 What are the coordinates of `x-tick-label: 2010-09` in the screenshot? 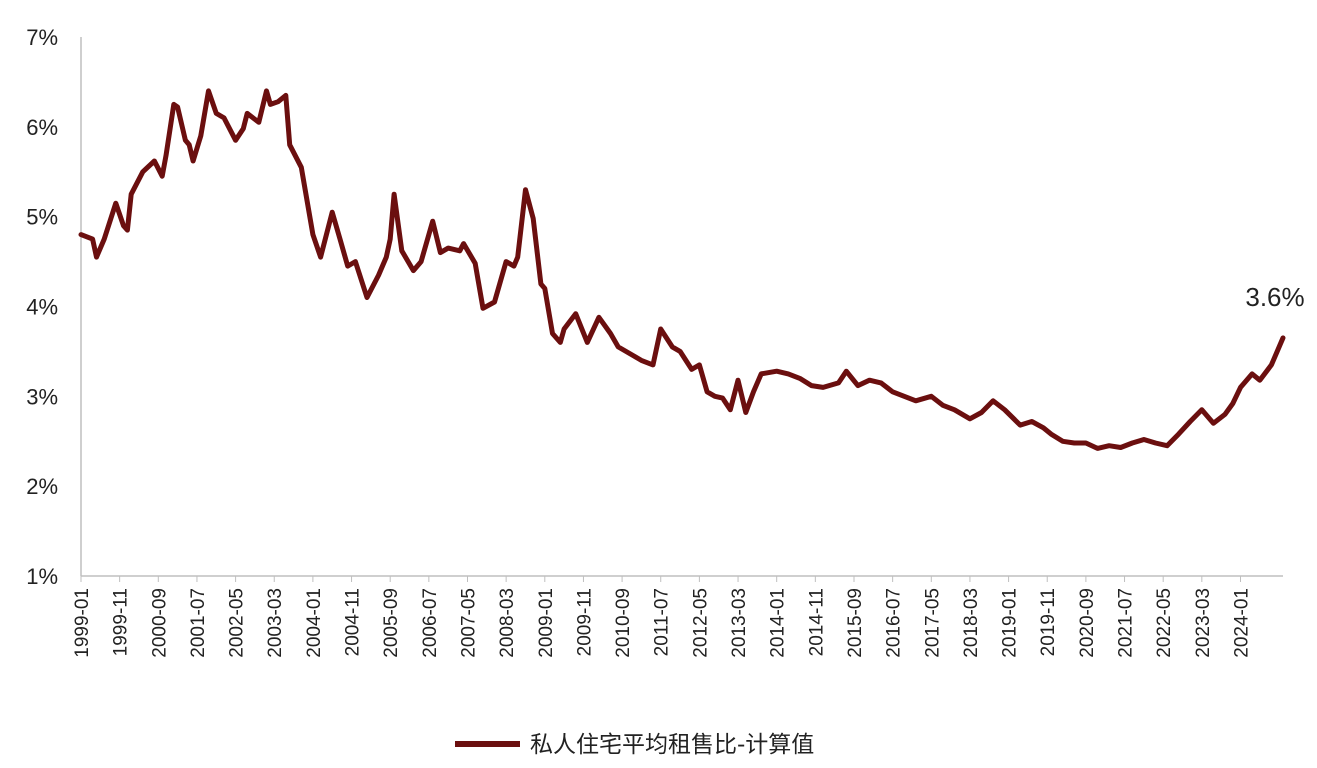 It's located at (623, 623).